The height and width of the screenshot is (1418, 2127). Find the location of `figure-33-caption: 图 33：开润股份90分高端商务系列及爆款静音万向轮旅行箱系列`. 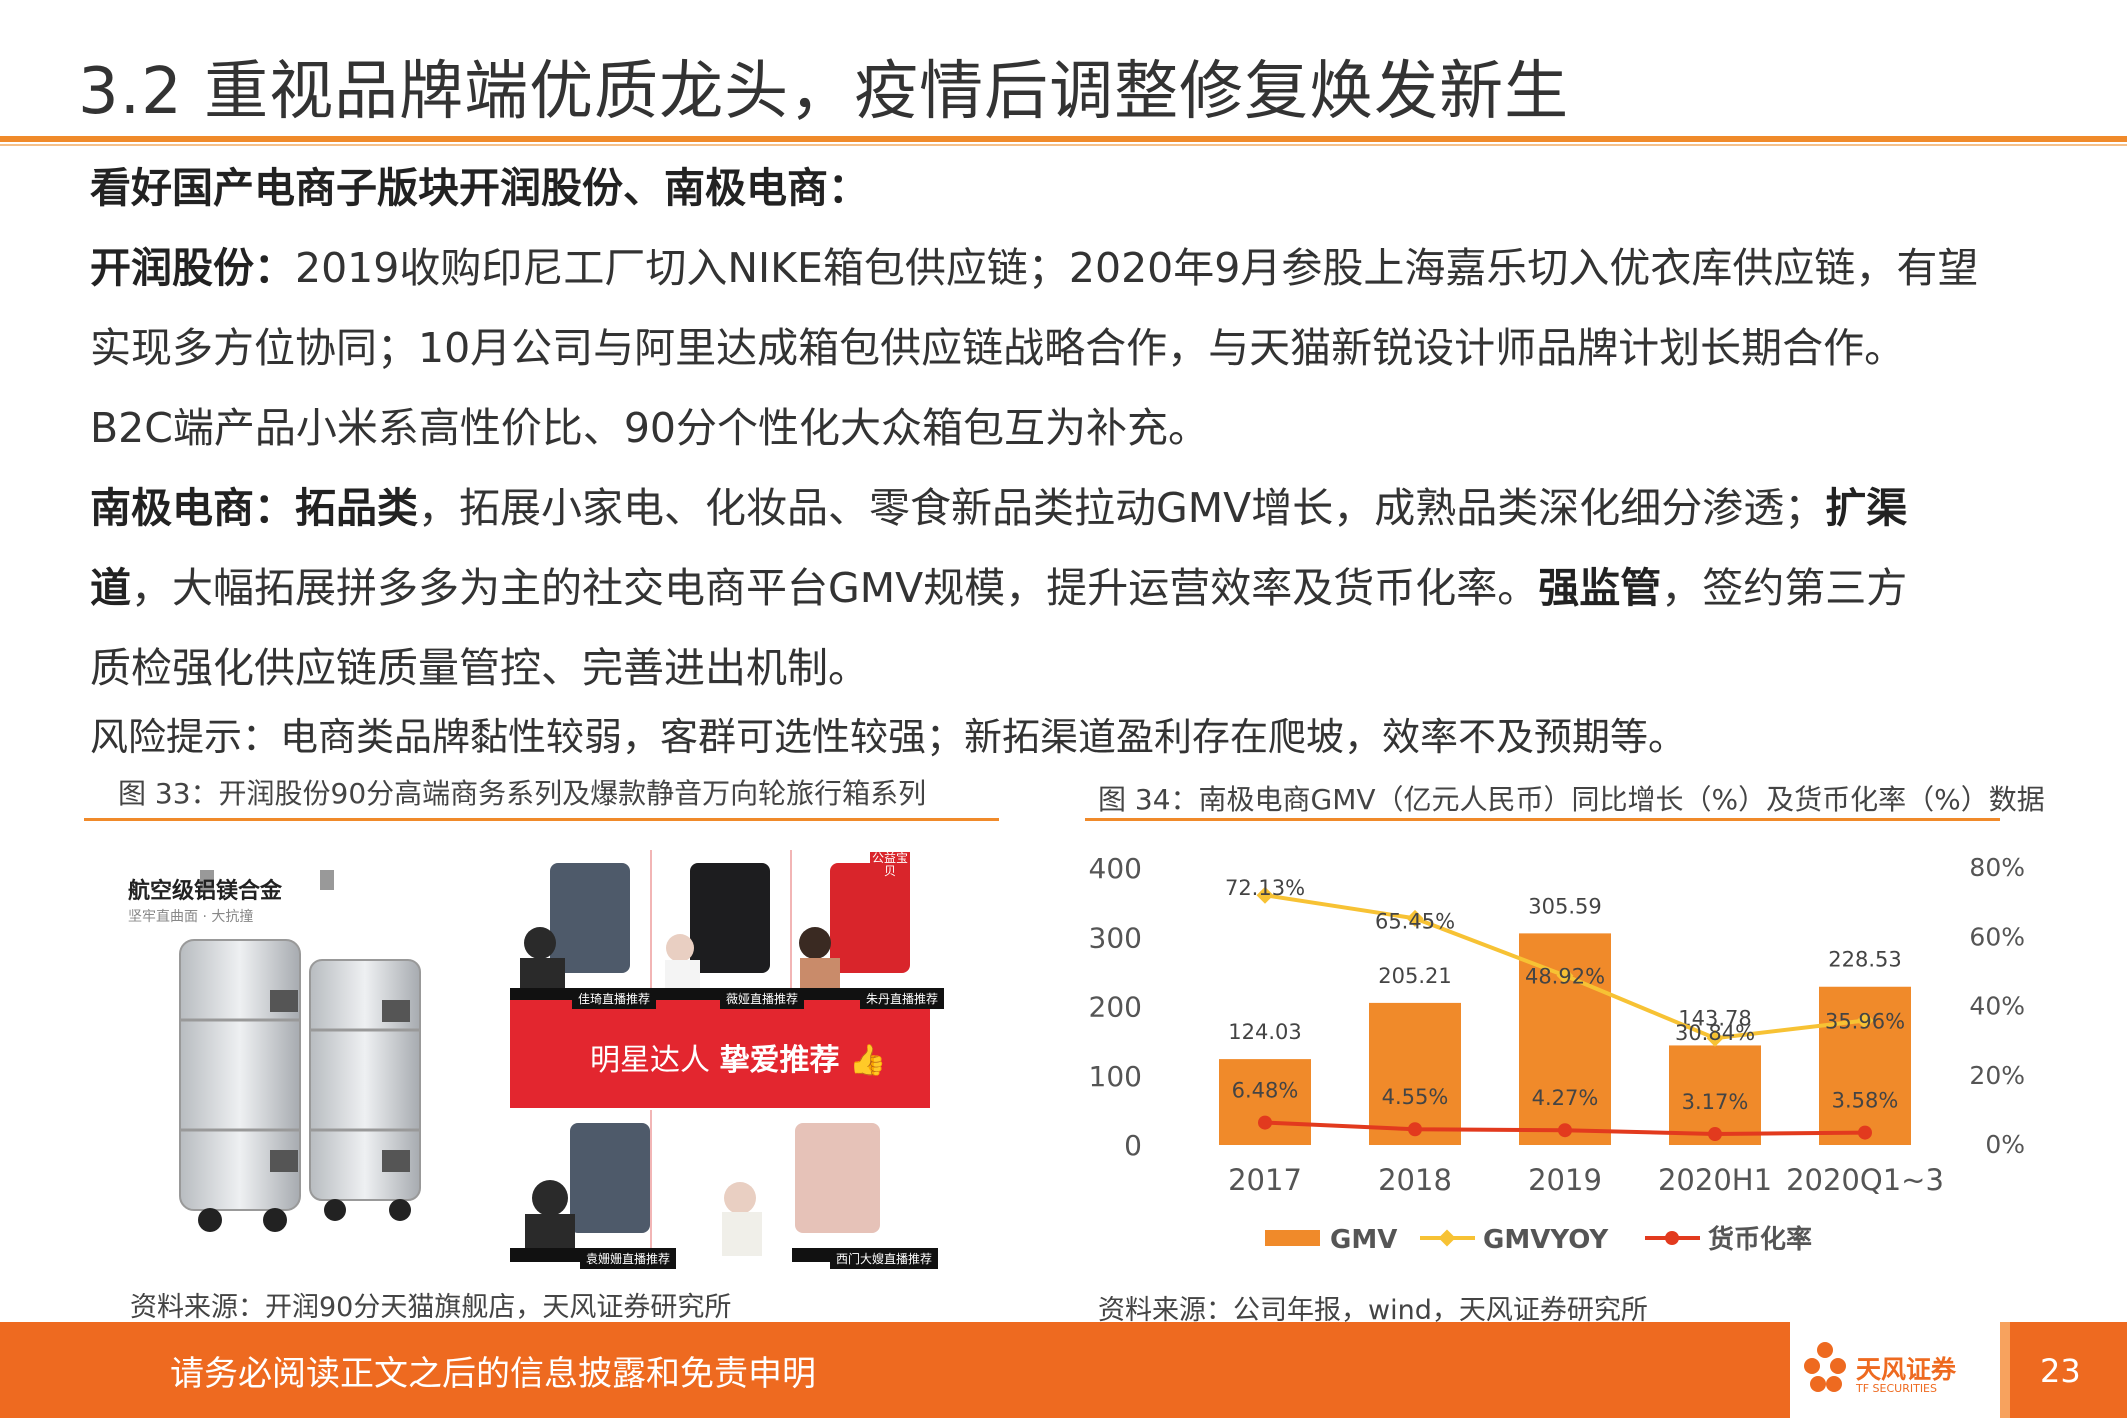

figure-33-caption: 图 33：开润股份90分高端商务系列及爆款静音万向轮旅行箱系列 is located at coordinates (522, 793).